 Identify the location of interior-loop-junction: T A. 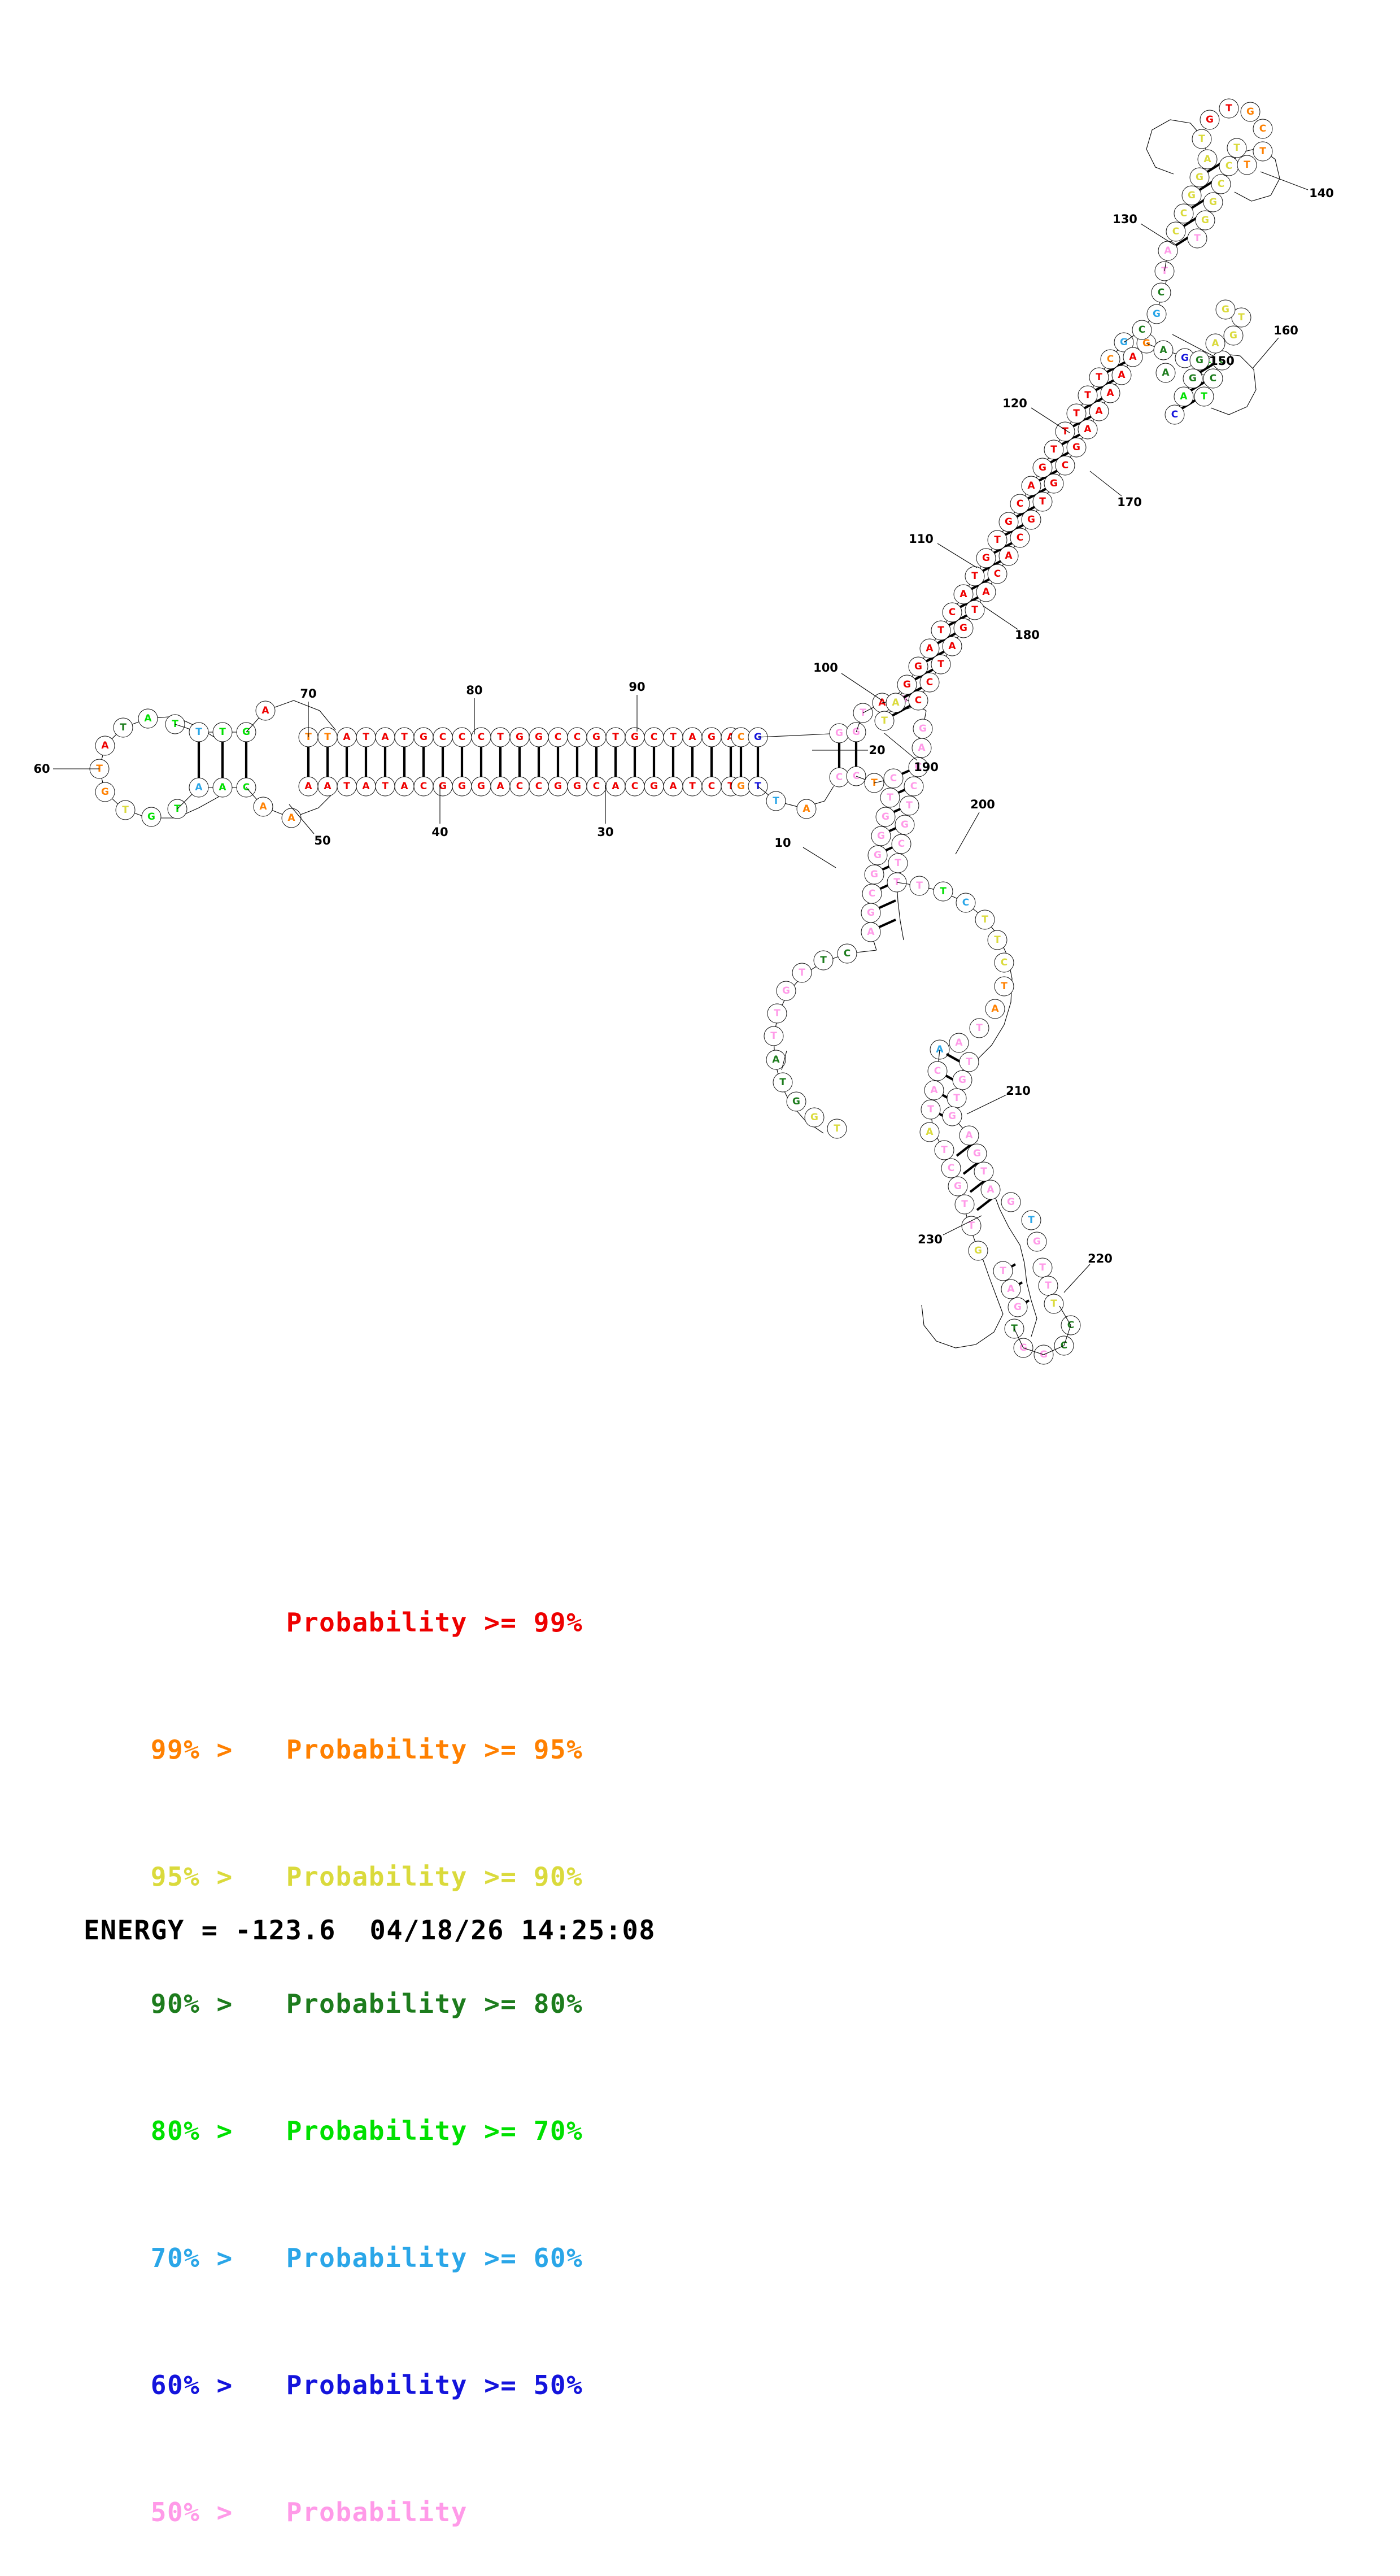
(798, 776).